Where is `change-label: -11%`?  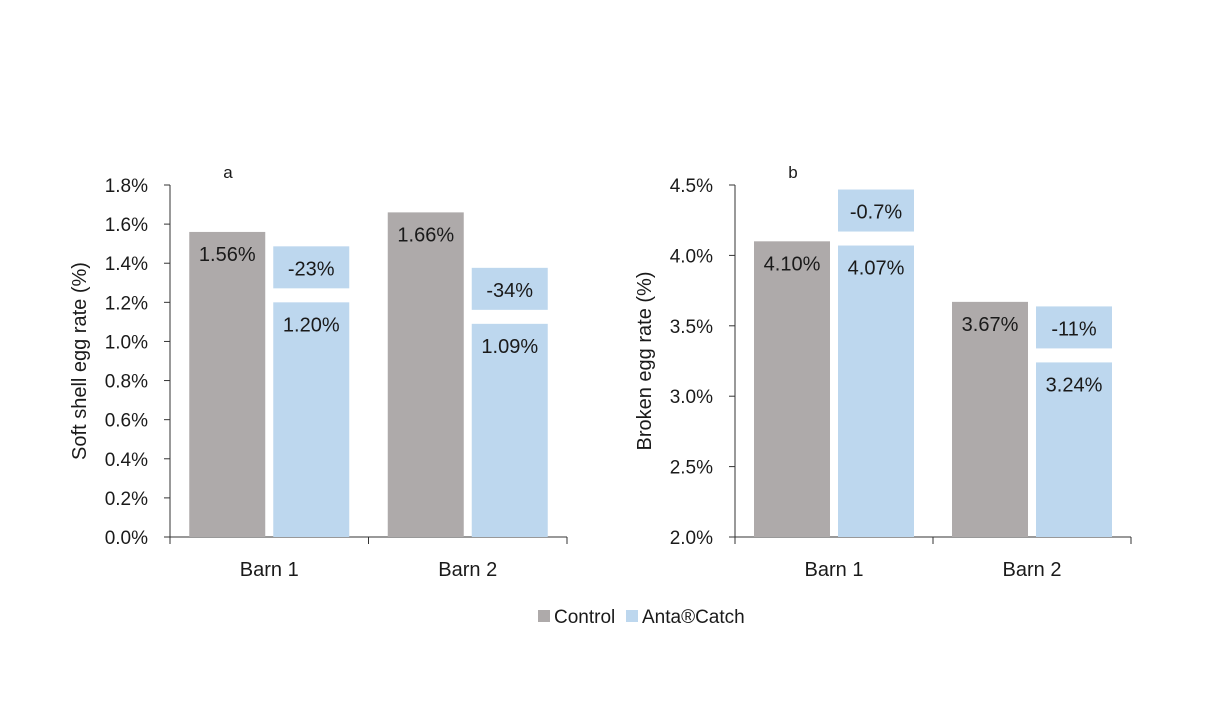 change-label: -11% is located at coordinates (1073, 329).